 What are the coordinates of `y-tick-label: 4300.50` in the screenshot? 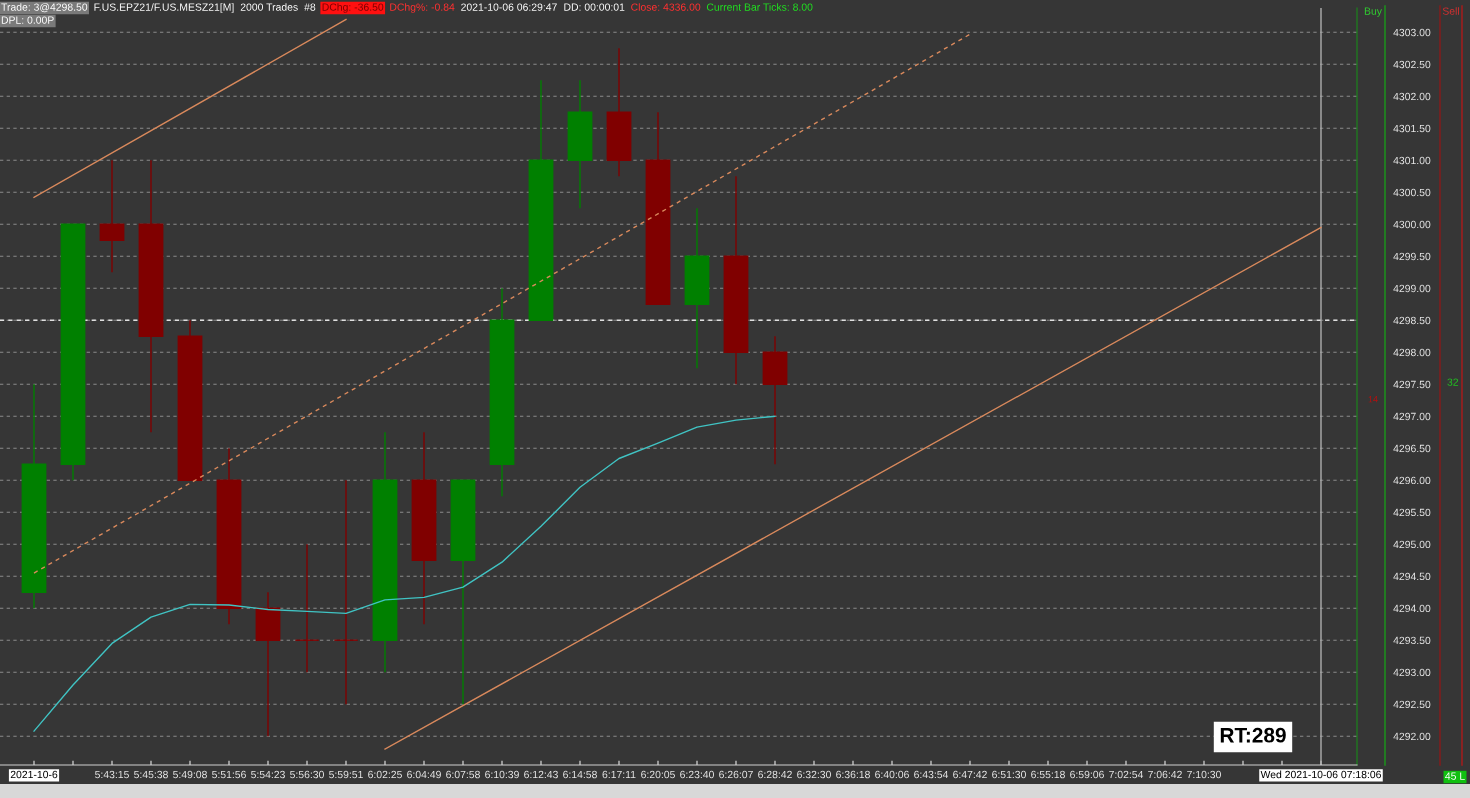 It's located at (1412, 192).